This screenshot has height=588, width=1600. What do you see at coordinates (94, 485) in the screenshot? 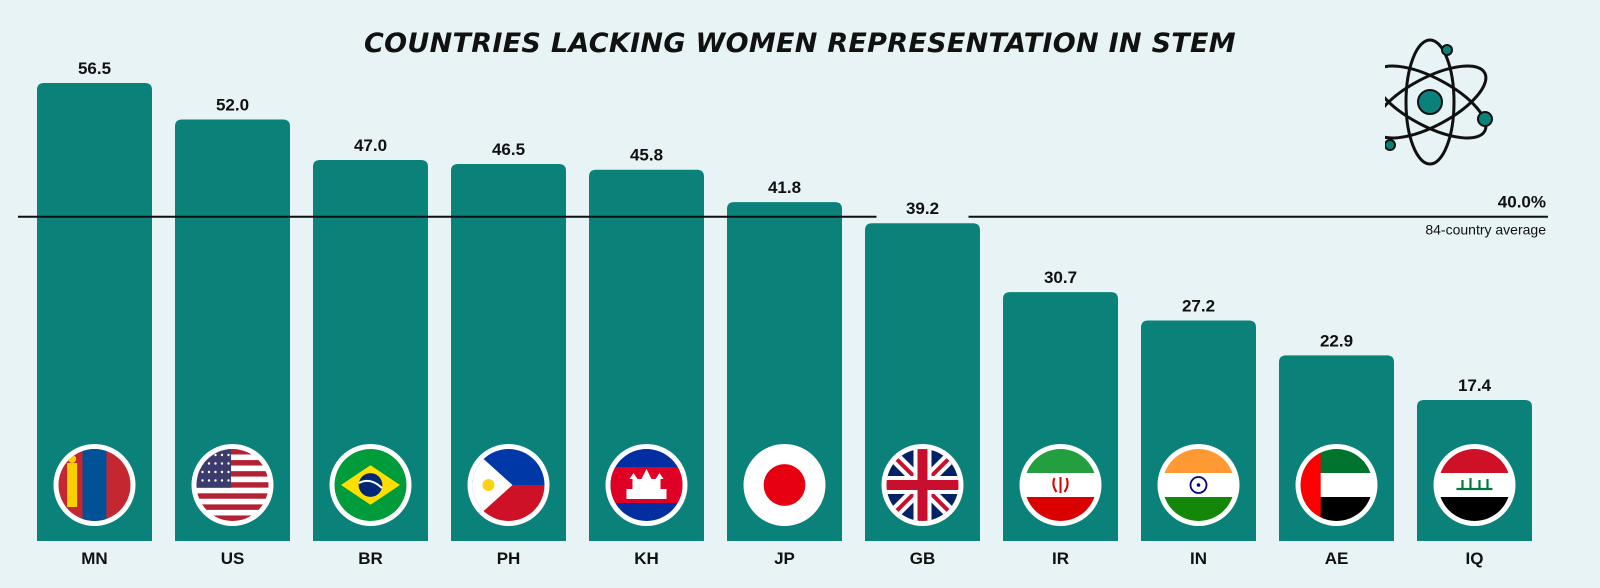
I see `mongolia-flag-icon` at bounding box center [94, 485].